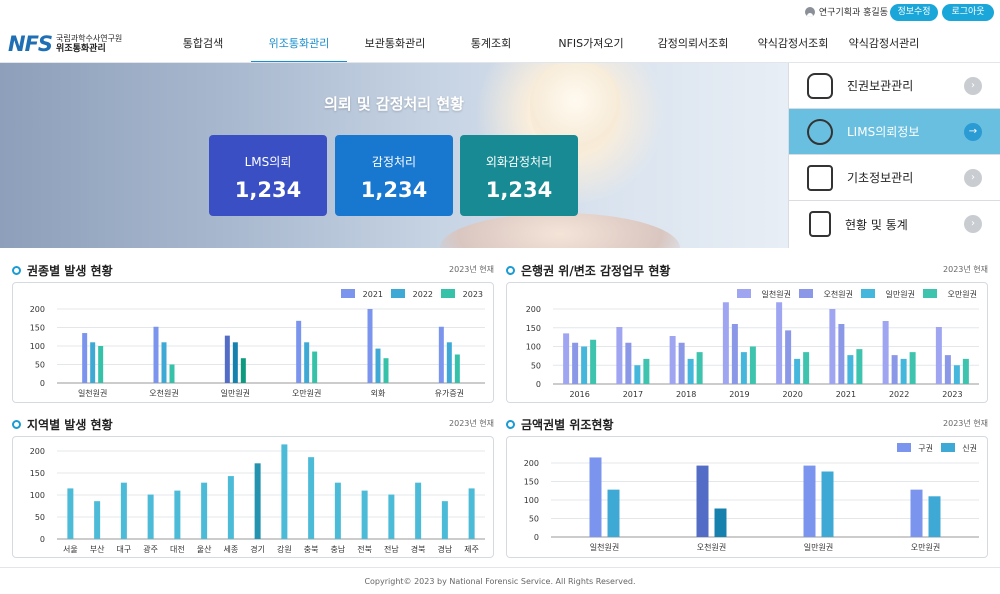  Describe the element at coordinates (793, 43) in the screenshot. I see `nav-item-summary-lookup: 약식감정서조회` at that location.